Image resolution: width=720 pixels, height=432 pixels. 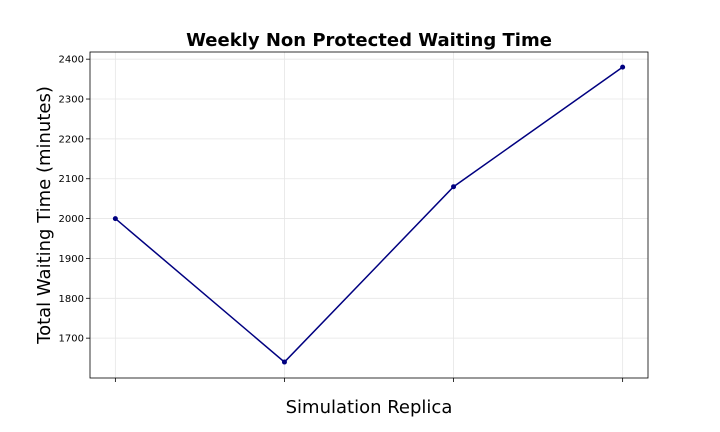 I want to click on y-tick-label: 1900, so click(x=71, y=259).